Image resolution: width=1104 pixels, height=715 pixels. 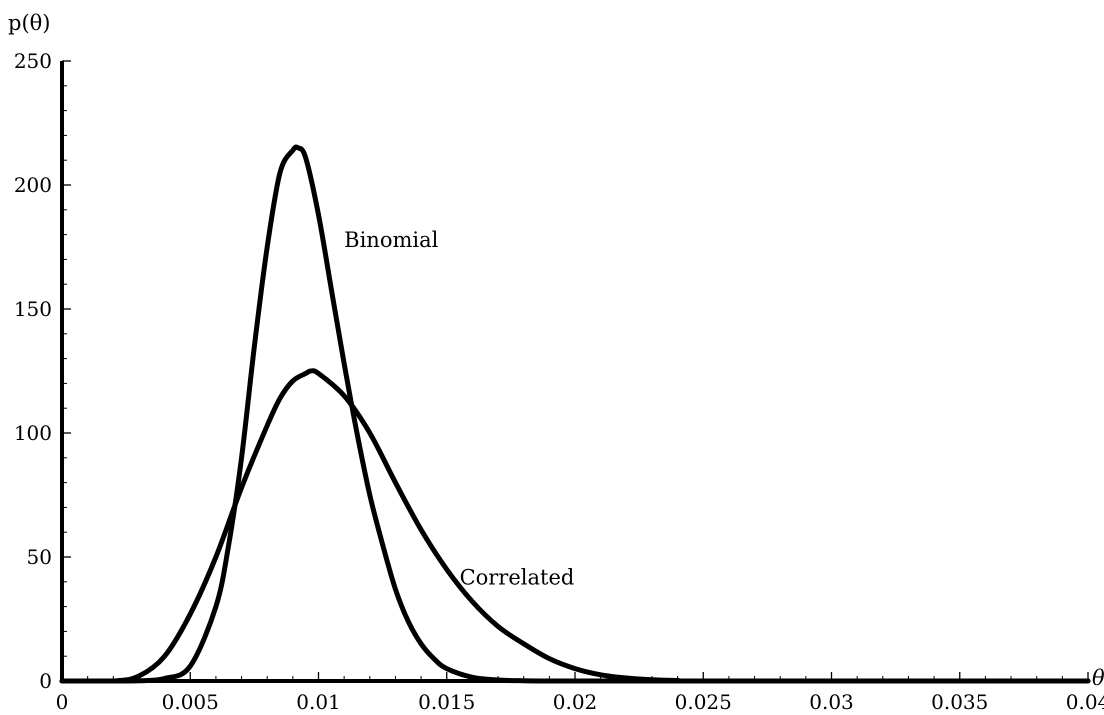 I want to click on x-tick-label-6: 0.03, so click(x=831, y=702).